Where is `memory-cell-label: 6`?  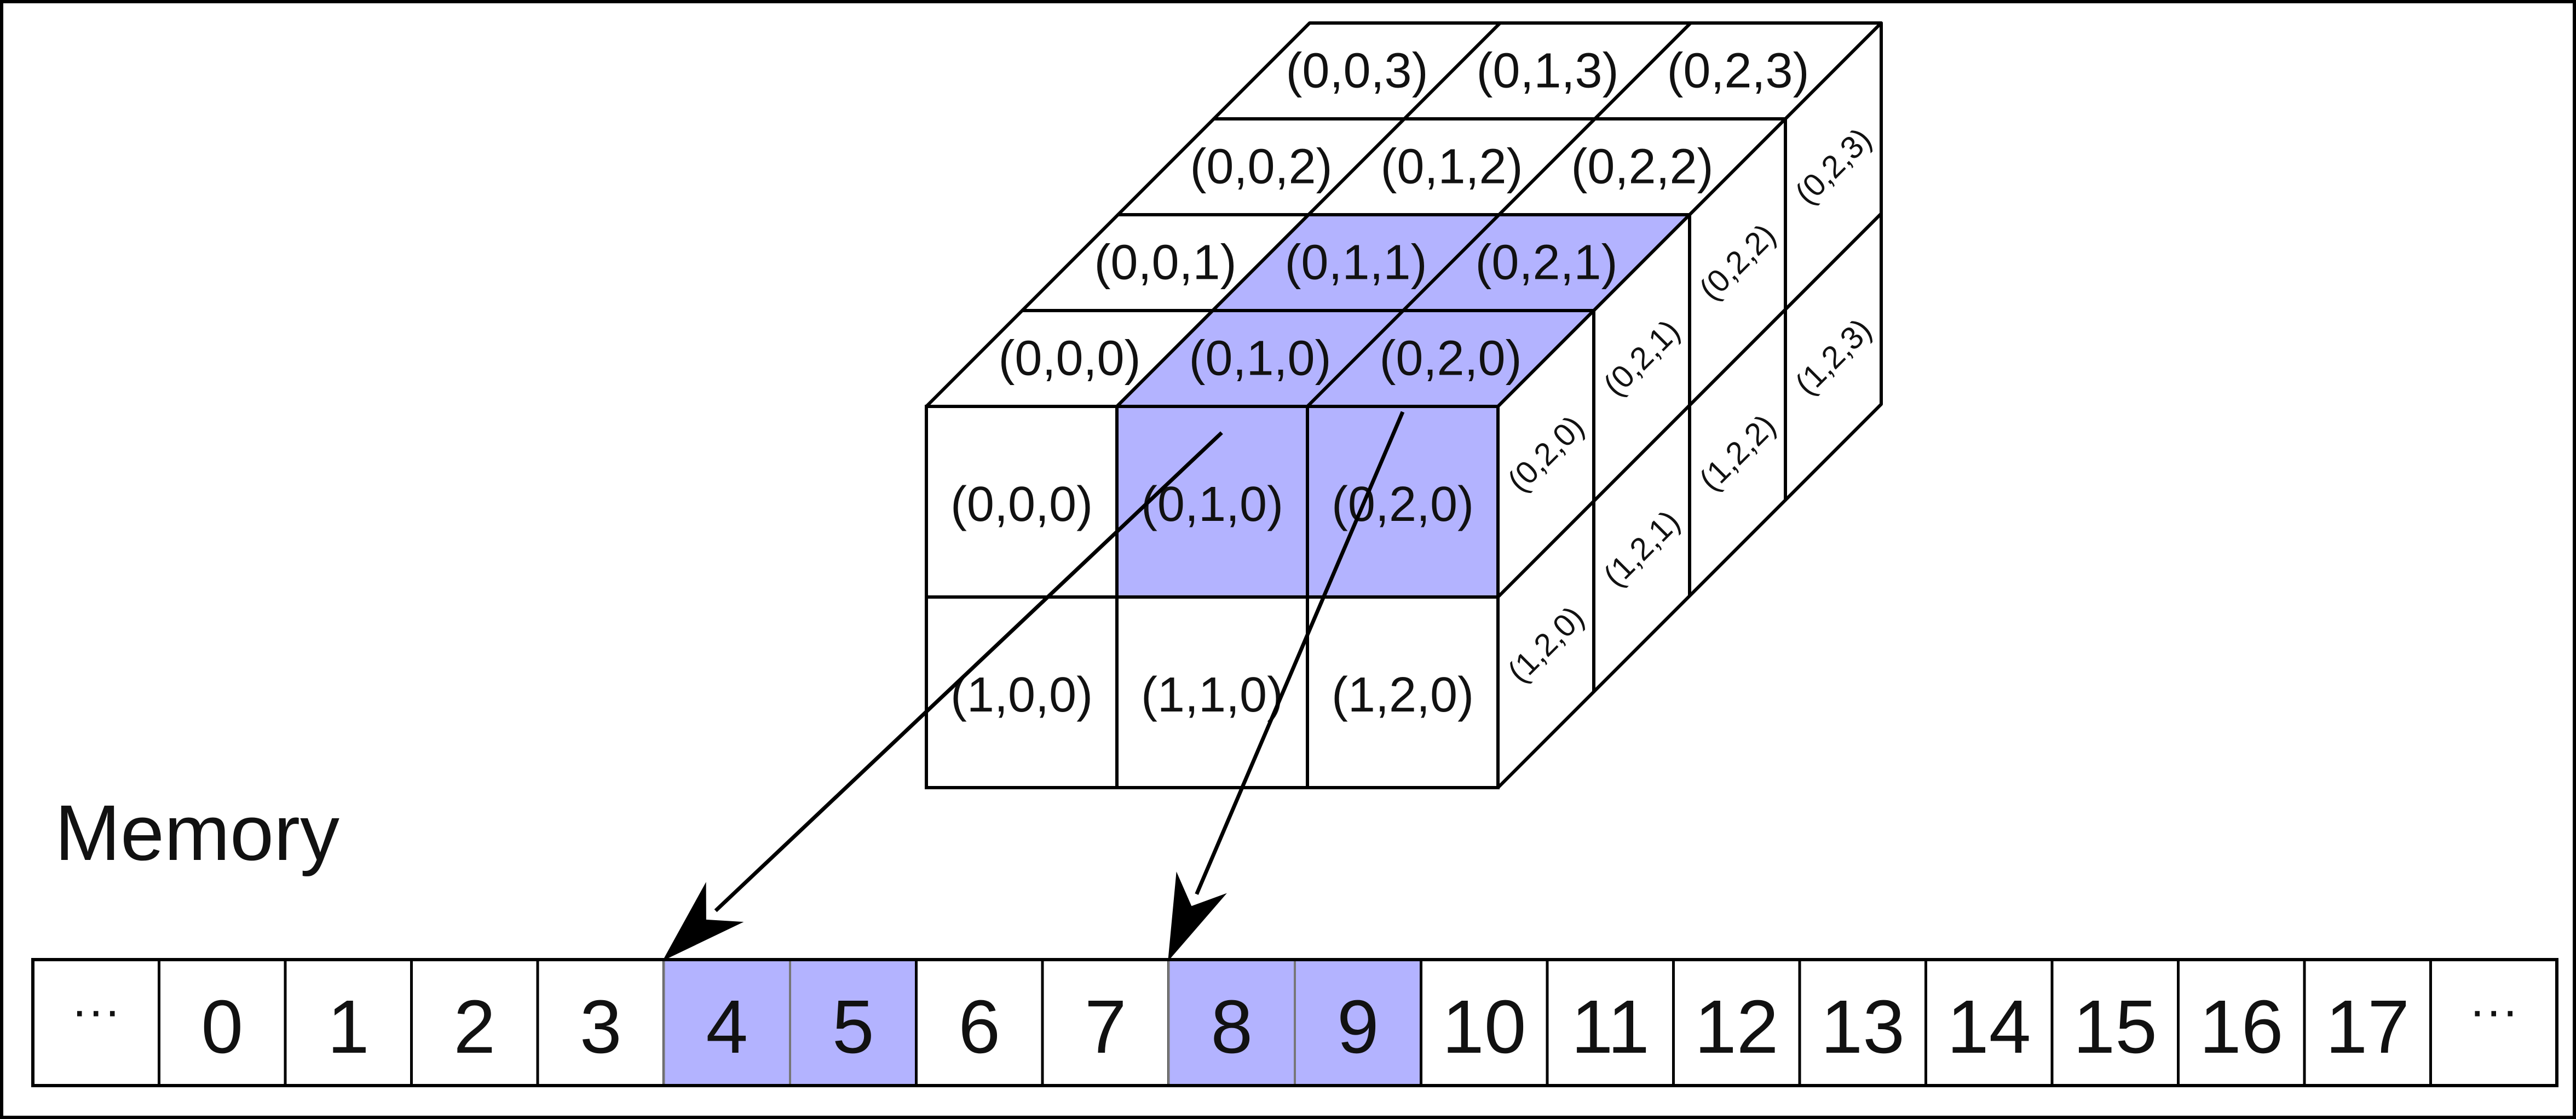 memory-cell-label: 6 is located at coordinates (979, 1027).